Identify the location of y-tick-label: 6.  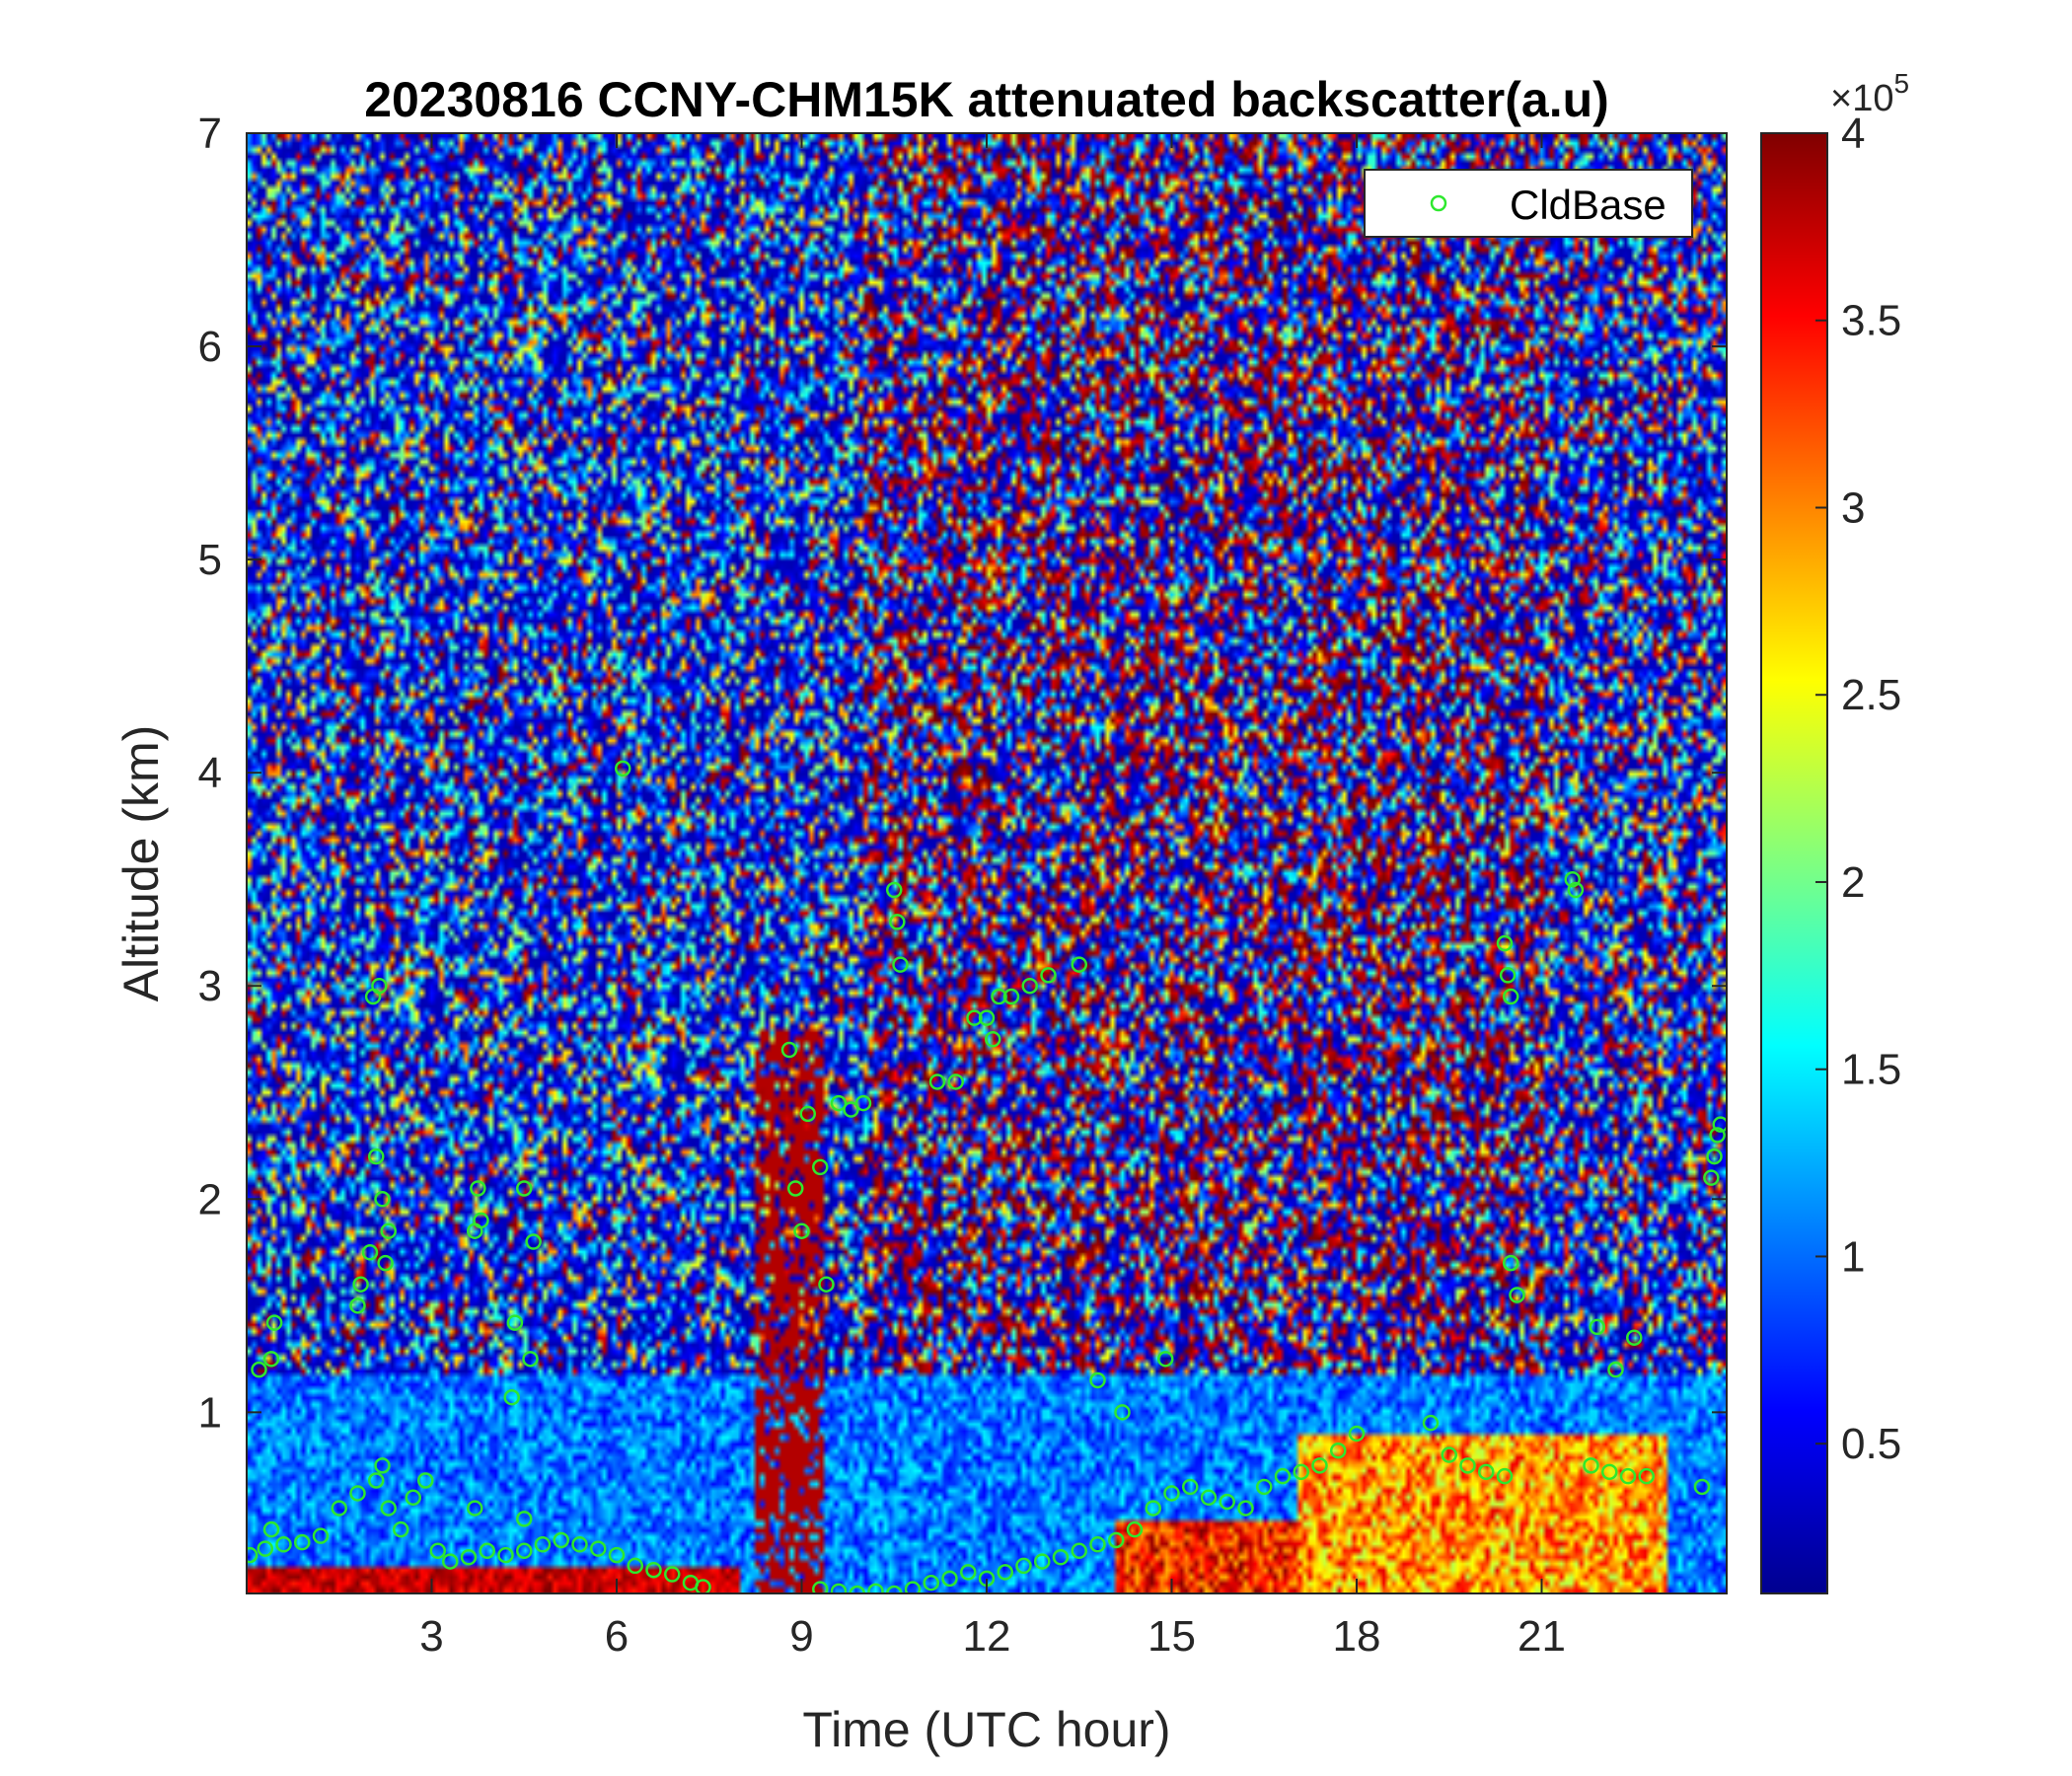
(210, 347).